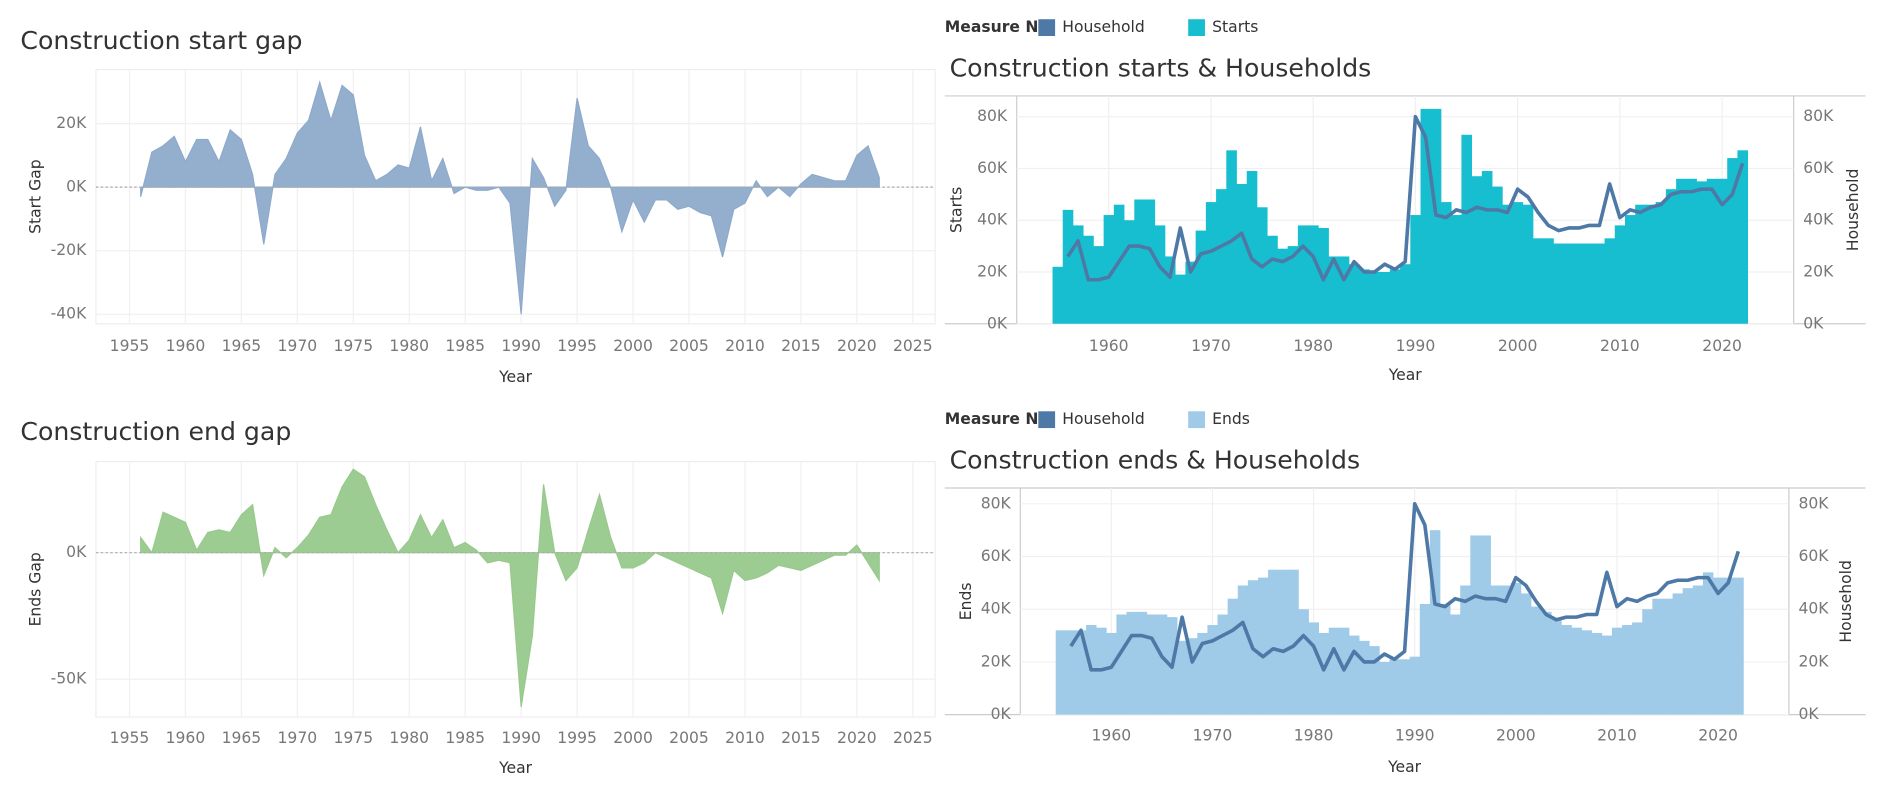 The image size is (1880, 801). I want to click on y-tick-label: -40K, so click(69, 314).